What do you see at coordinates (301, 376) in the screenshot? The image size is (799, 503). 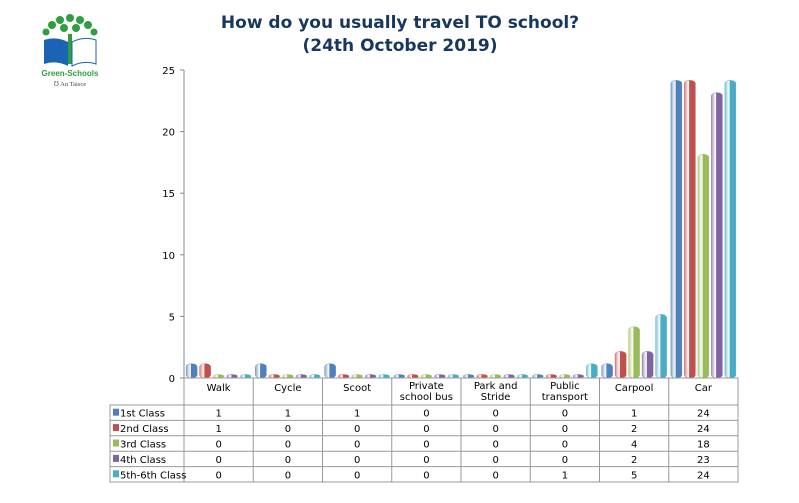 I see `bar-4th-class-cycle` at bounding box center [301, 376].